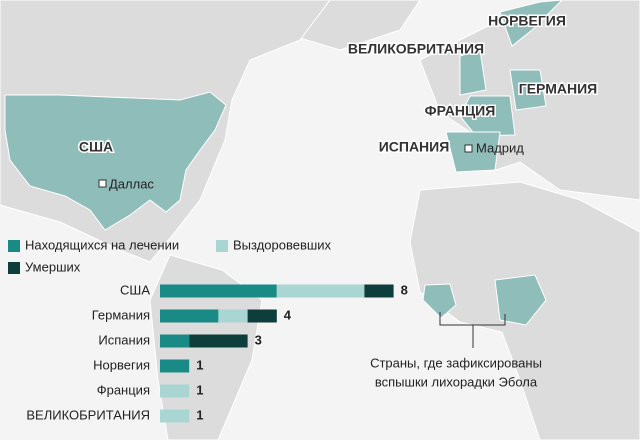 This screenshot has height=440, width=640. Describe the element at coordinates (121, 364) in the screenshot. I see `category-label: Норвегия` at that location.